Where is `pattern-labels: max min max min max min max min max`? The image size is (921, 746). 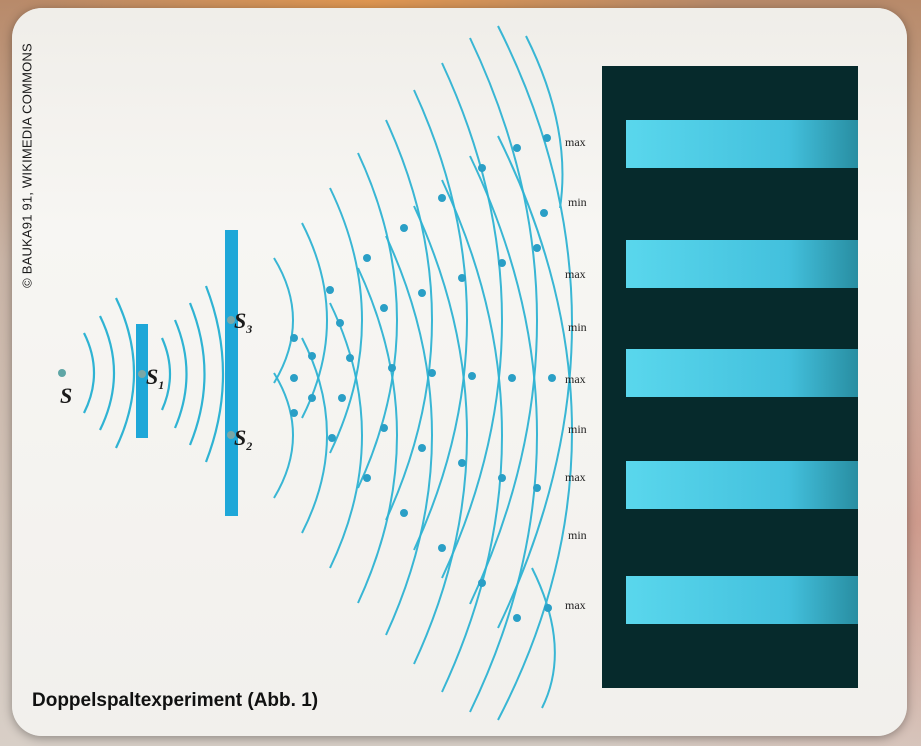 pattern-labels: max min max min max min max min max is located at coordinates (576, 373).